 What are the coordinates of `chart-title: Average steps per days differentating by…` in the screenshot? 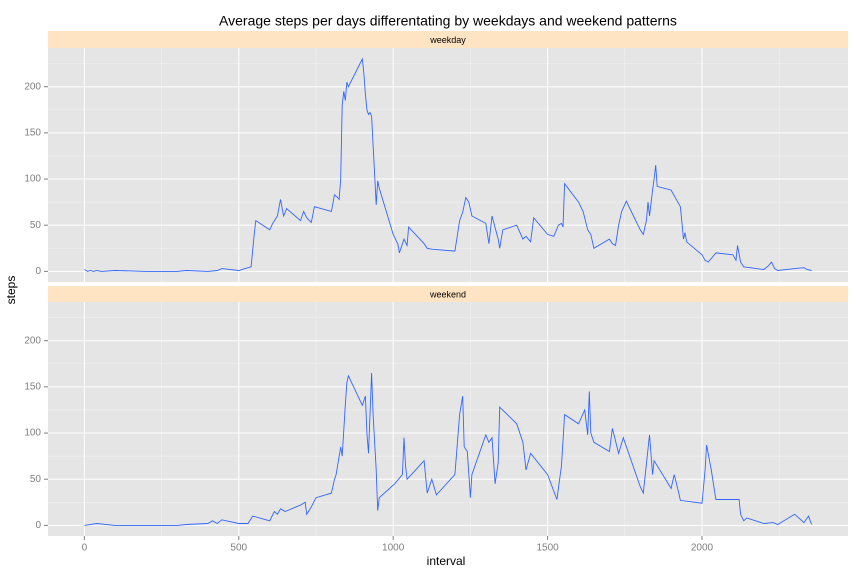 It's located at (448, 21).